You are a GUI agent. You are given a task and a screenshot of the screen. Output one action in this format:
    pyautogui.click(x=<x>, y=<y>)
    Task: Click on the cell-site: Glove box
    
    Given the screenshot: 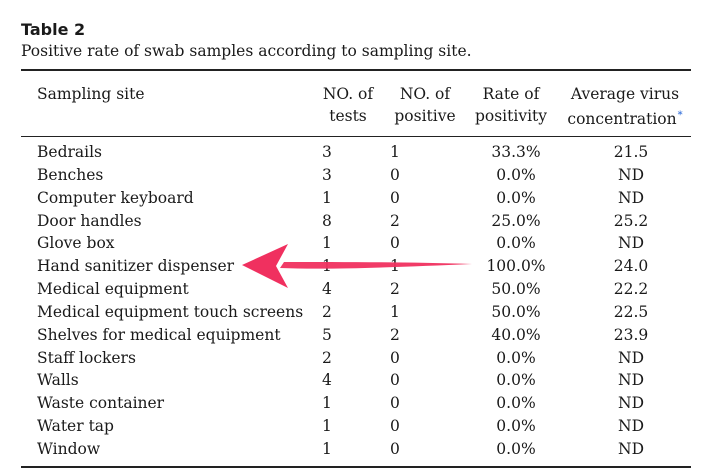 What is the action you would take?
    pyautogui.click(x=76, y=243)
    